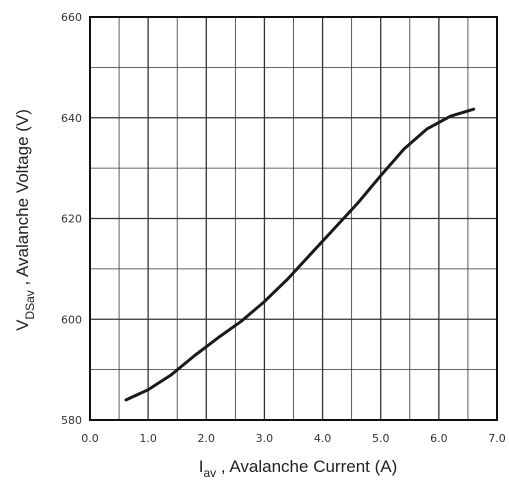 This screenshot has width=509, height=481. Describe the element at coordinates (22, 325) in the screenshot. I see `y-axis-label-main: V` at that location.